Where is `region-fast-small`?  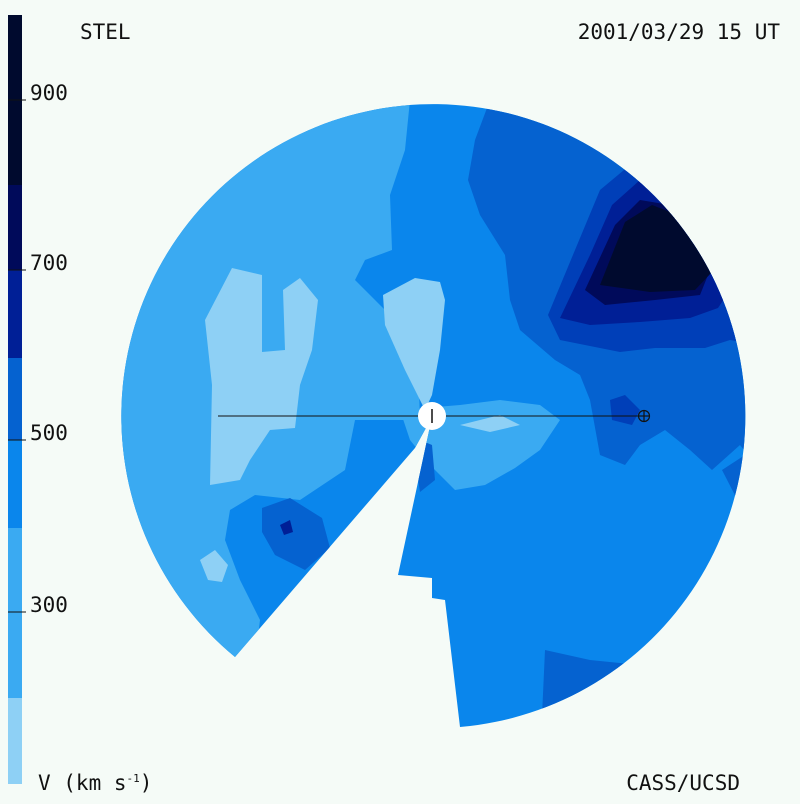
region-fast-small is located at coordinates (625, 410).